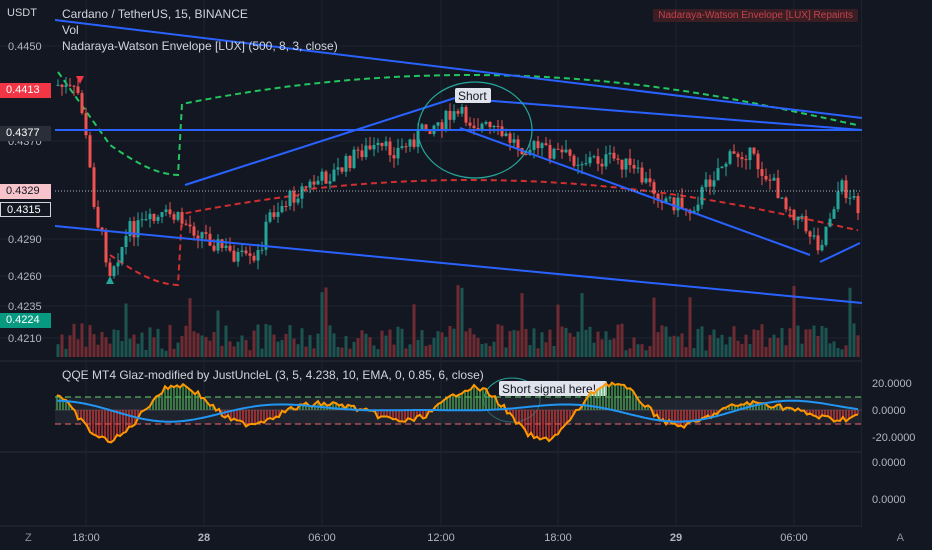 The height and width of the screenshot is (550, 932). What do you see at coordinates (892, 384) in the screenshot?
I see `qqe-tick-label: 20.0000` at bounding box center [892, 384].